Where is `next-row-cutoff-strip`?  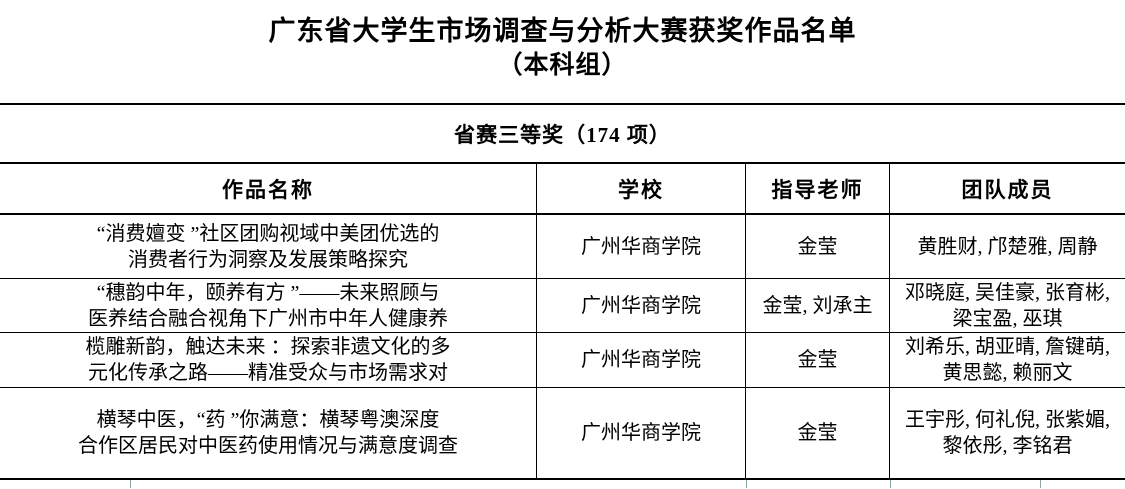 next-row-cutoff-strip is located at coordinates (562, 484).